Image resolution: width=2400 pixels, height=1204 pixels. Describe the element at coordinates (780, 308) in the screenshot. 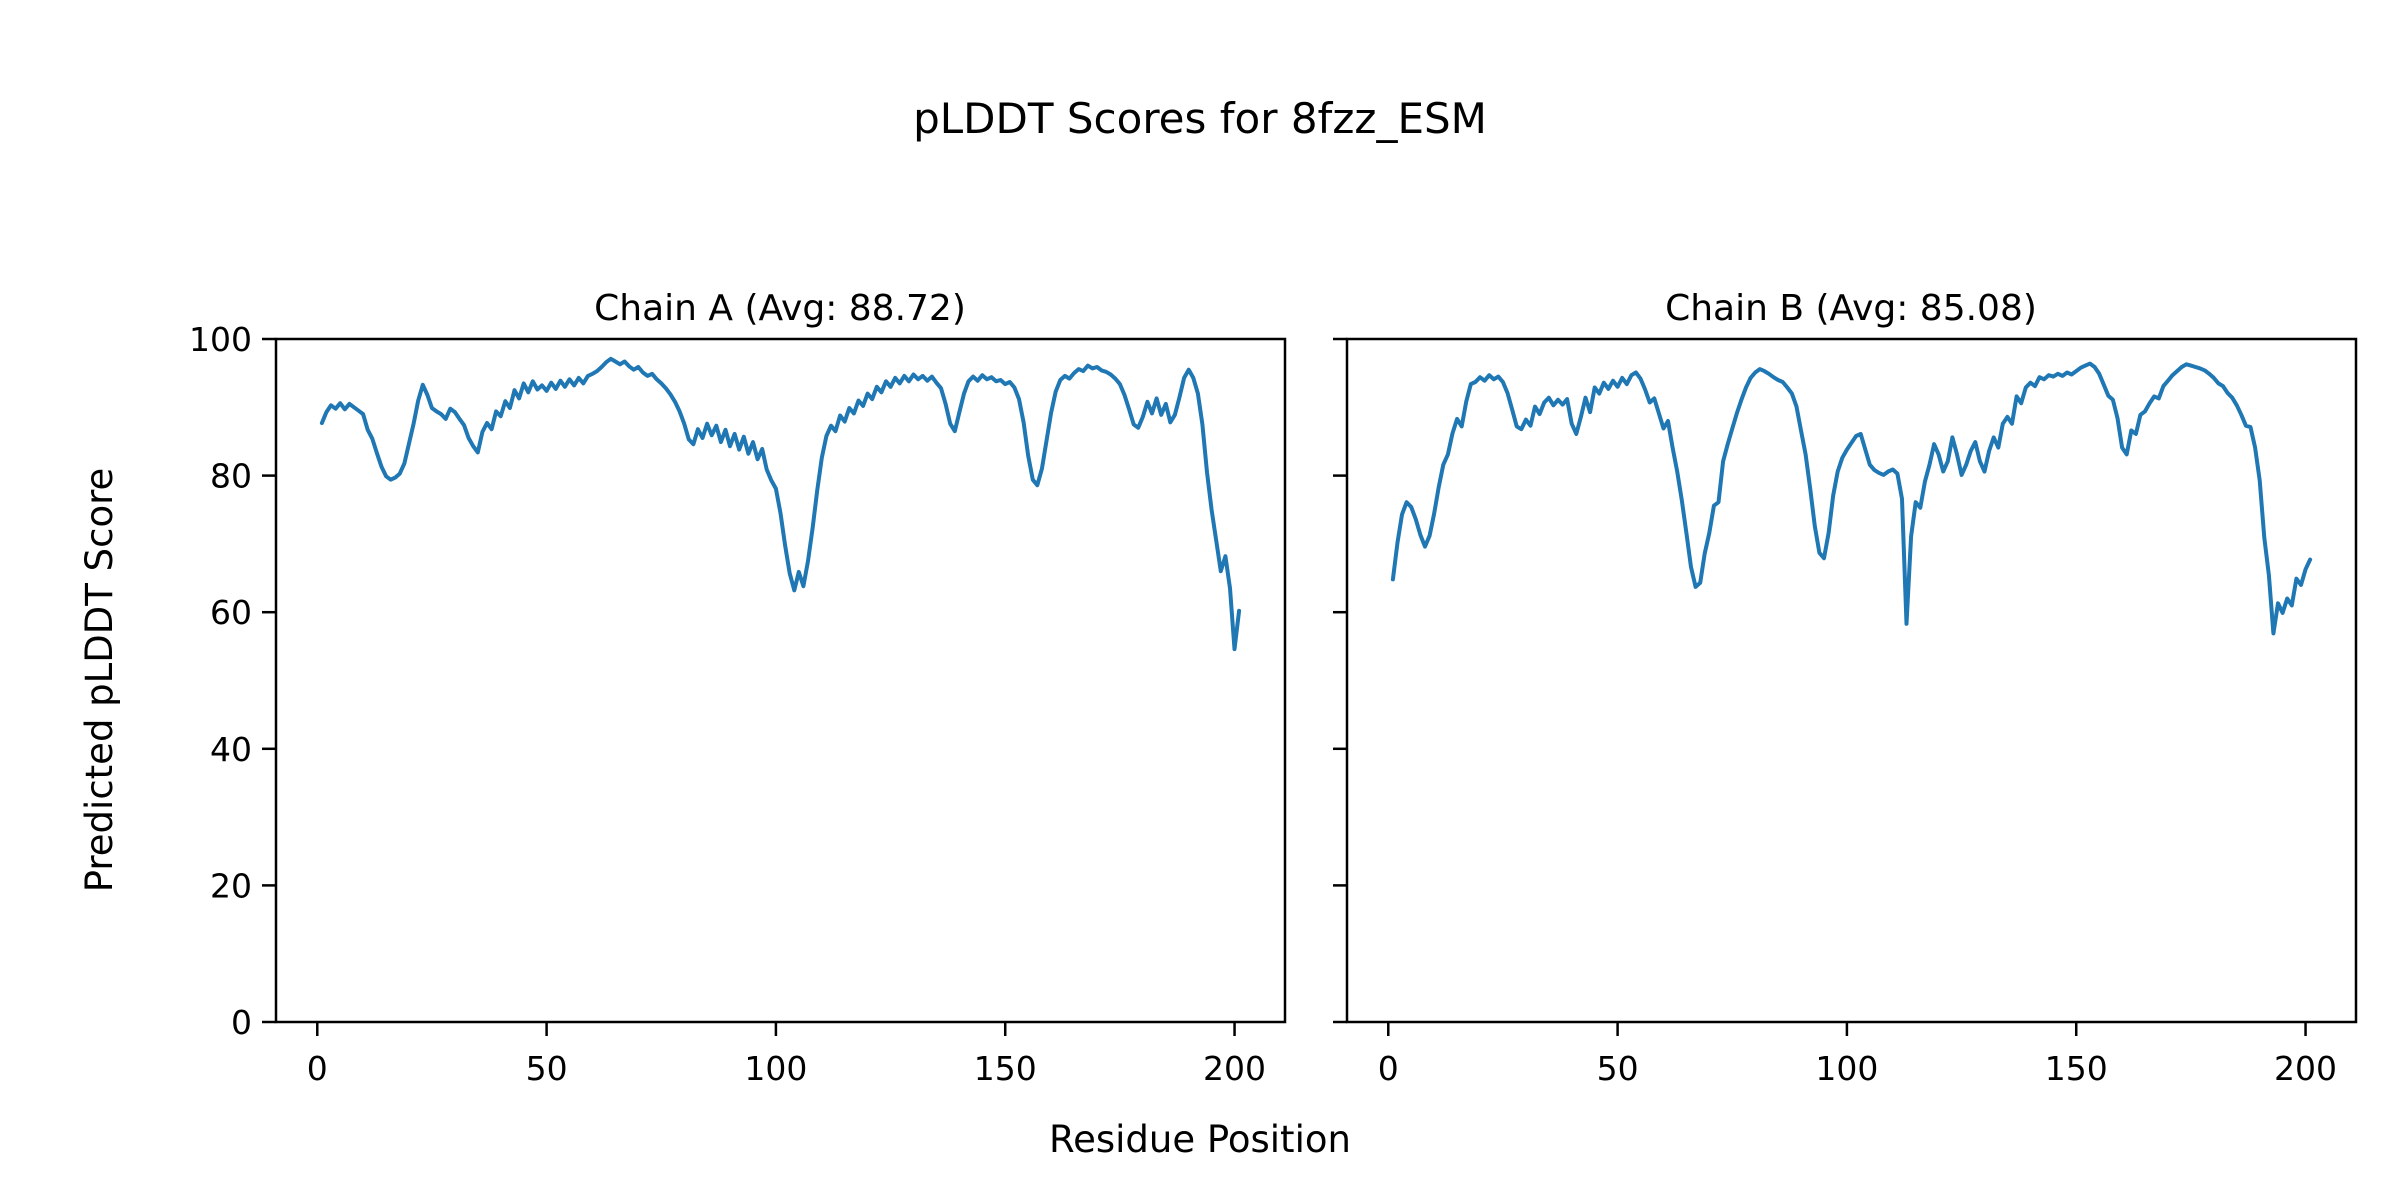

I see `subplot-title-chain-a: Chain A (Avg: 88.72)` at that location.